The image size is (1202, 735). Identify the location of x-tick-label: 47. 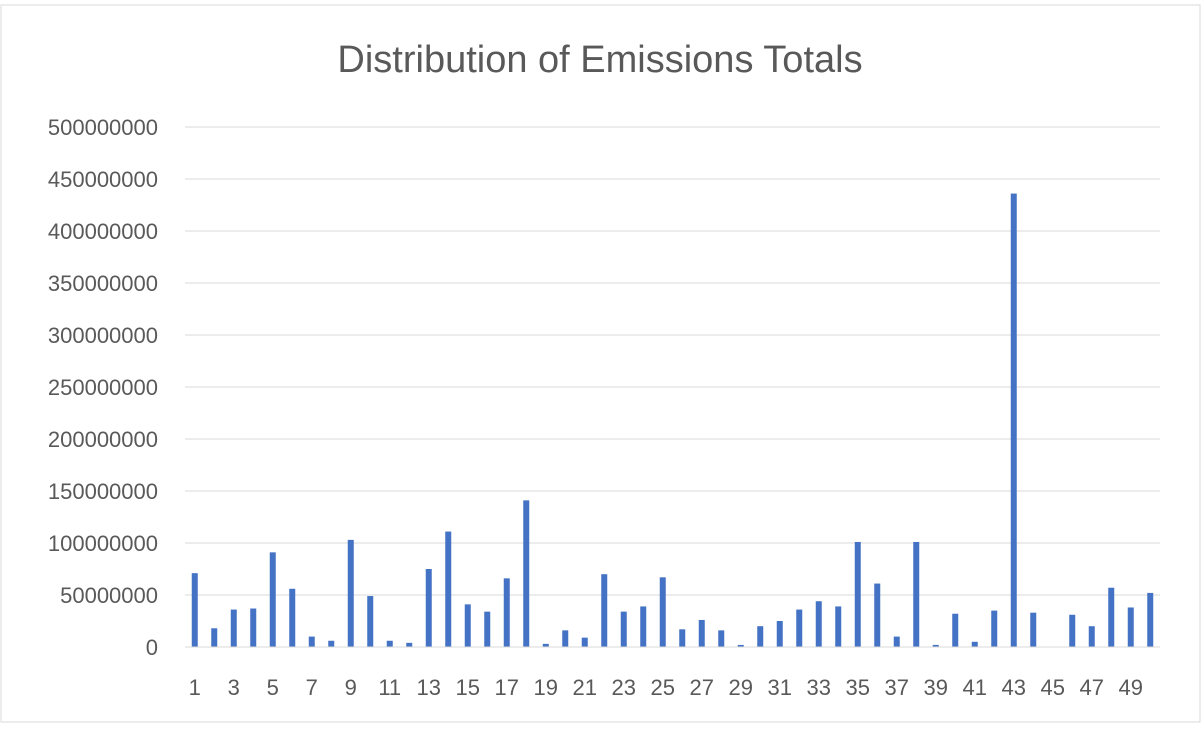
(1092, 687).